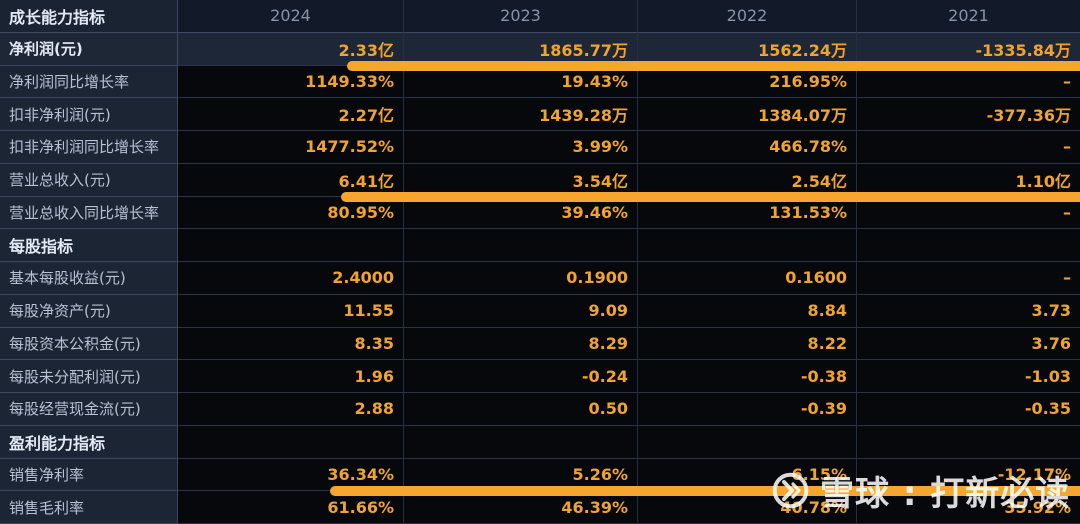 Image resolution: width=1080 pixels, height=524 pixels. What do you see at coordinates (747, 16) in the screenshot?
I see `year-header-2: 2022` at bounding box center [747, 16].